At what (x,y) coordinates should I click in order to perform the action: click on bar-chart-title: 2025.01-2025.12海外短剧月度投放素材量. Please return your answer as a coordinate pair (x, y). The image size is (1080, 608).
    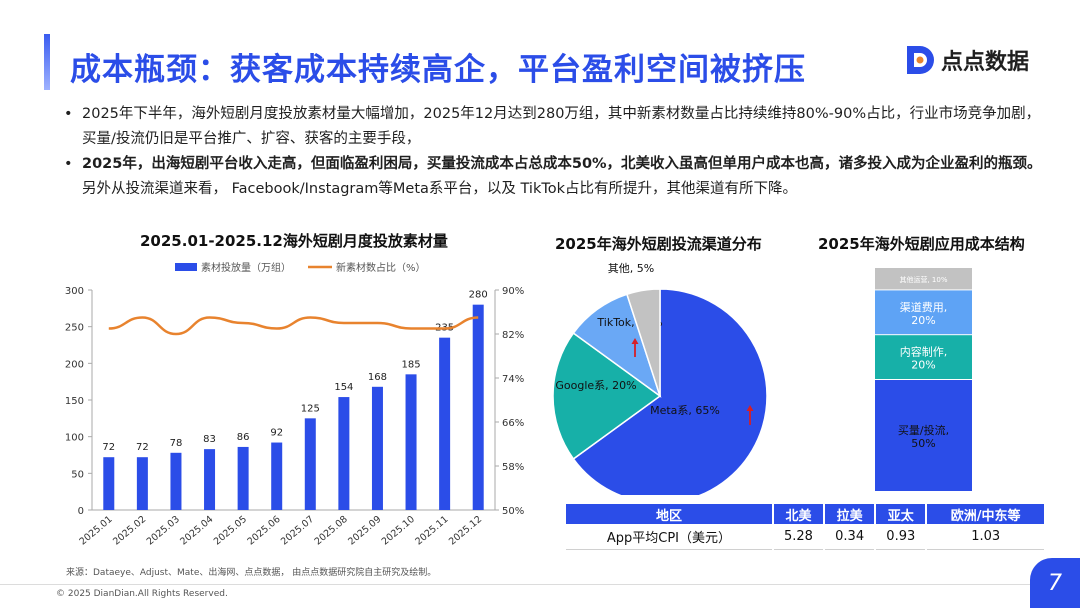
    Looking at the image, I should click on (294, 241).